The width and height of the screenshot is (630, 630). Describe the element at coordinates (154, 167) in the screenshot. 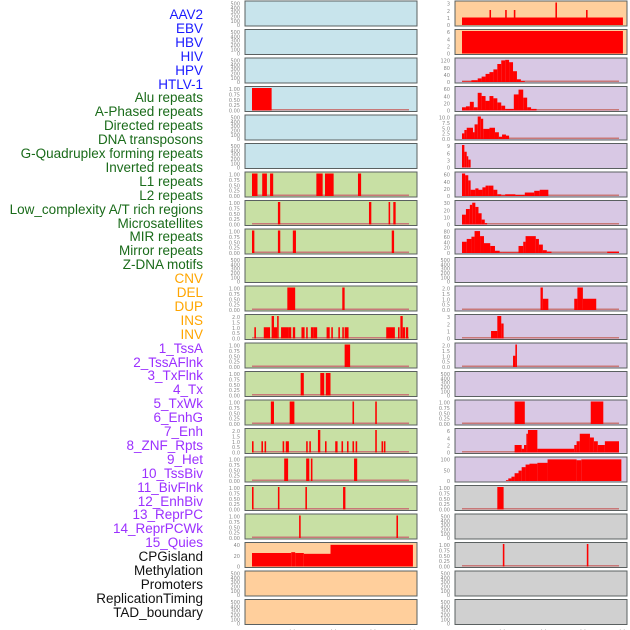

I see `track-label: Inverted repeats` at that location.